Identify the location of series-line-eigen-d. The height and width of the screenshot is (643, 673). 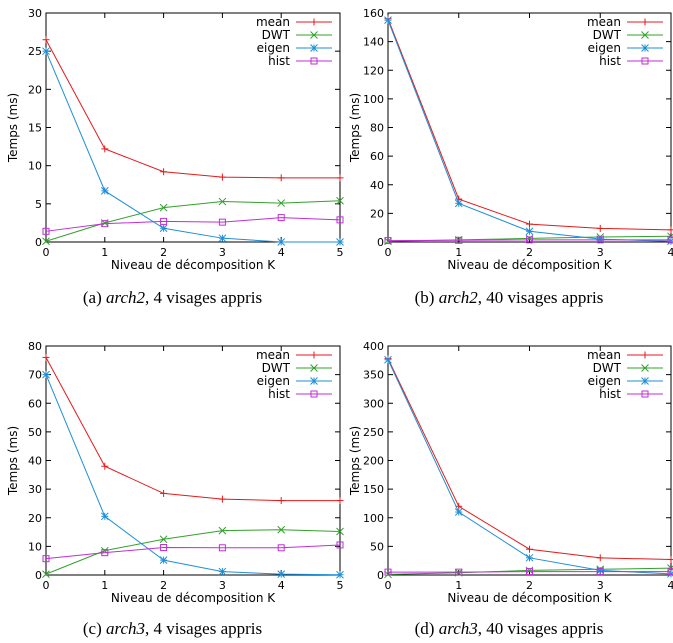
(529, 467).